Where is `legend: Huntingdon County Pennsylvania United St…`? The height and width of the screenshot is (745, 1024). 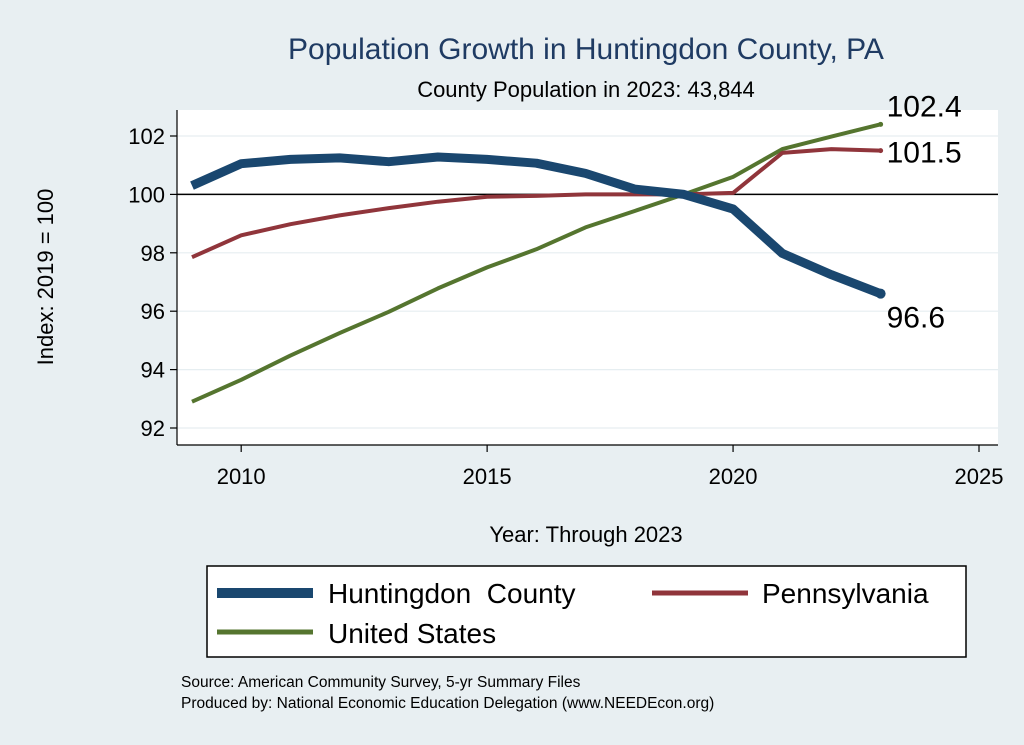
legend: Huntingdon County Pennsylvania United St… is located at coordinates (586, 611).